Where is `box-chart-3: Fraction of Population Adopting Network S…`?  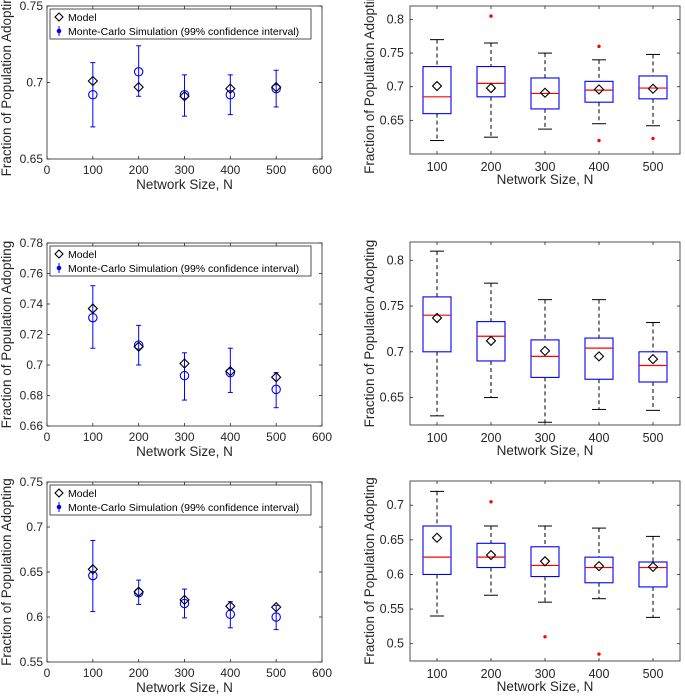 box-chart-3: Fraction of Population Adopting Network S… is located at coordinates (521, 349).